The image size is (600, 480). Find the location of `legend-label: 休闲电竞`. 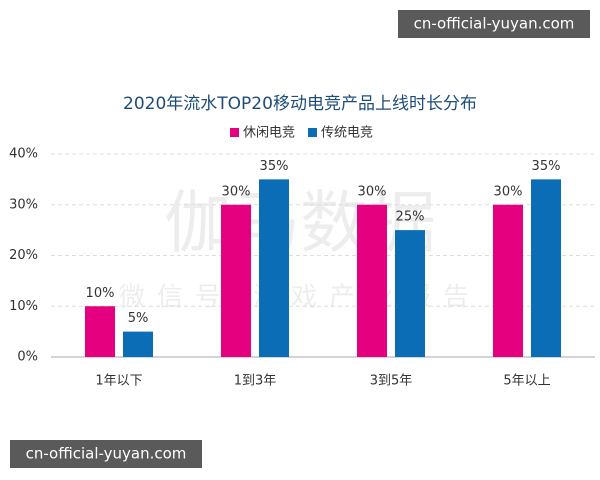

legend-label: 休闲电竞 is located at coordinates (269, 133).